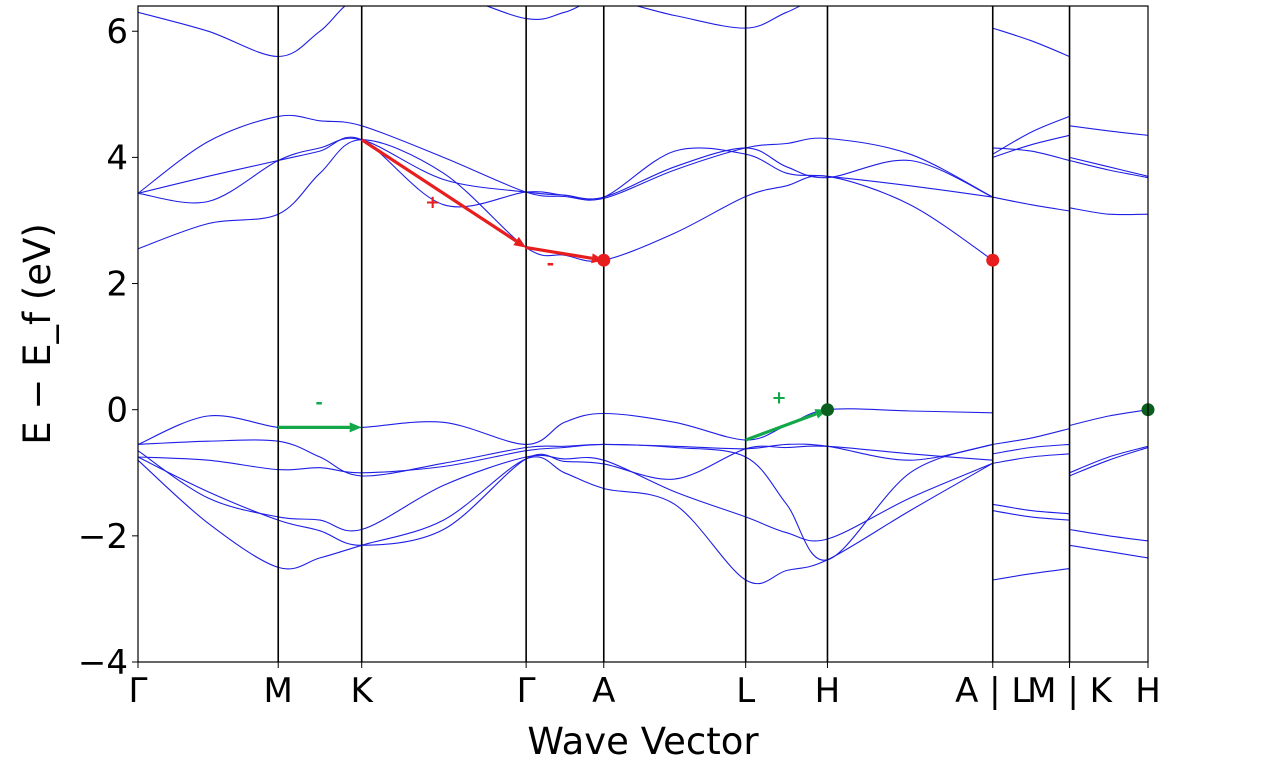 The height and width of the screenshot is (764, 1274). Describe the element at coordinates (1070, 691) in the screenshot. I see `x-tick-label-8: M | K` at that location.